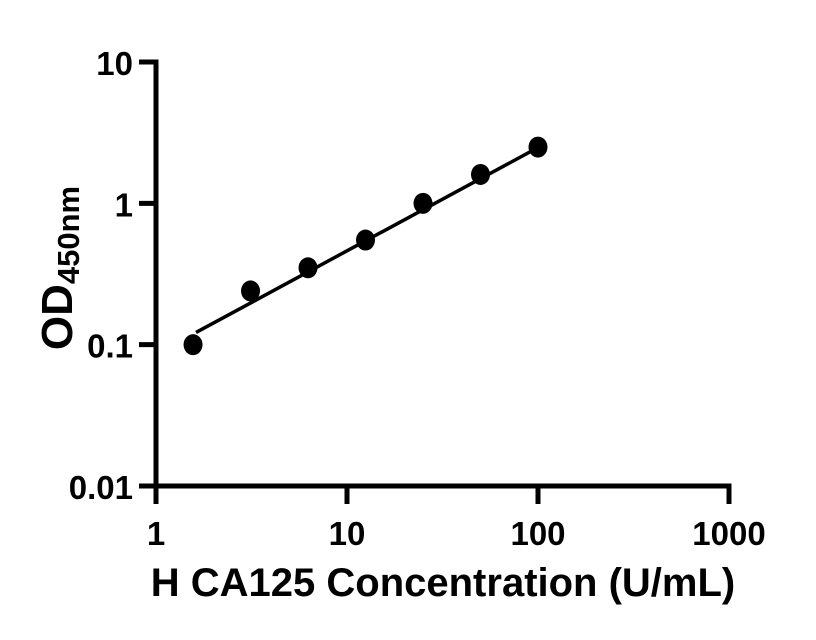 Image resolution: width=816 pixels, height=640 pixels. I want to click on y-tick-label: 0.1, so click(110, 346).